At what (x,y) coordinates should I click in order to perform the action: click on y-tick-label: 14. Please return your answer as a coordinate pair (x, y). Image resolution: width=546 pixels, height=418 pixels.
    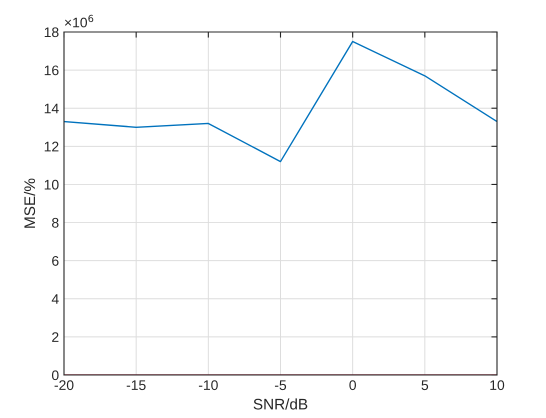
    Looking at the image, I should click on (51, 109).